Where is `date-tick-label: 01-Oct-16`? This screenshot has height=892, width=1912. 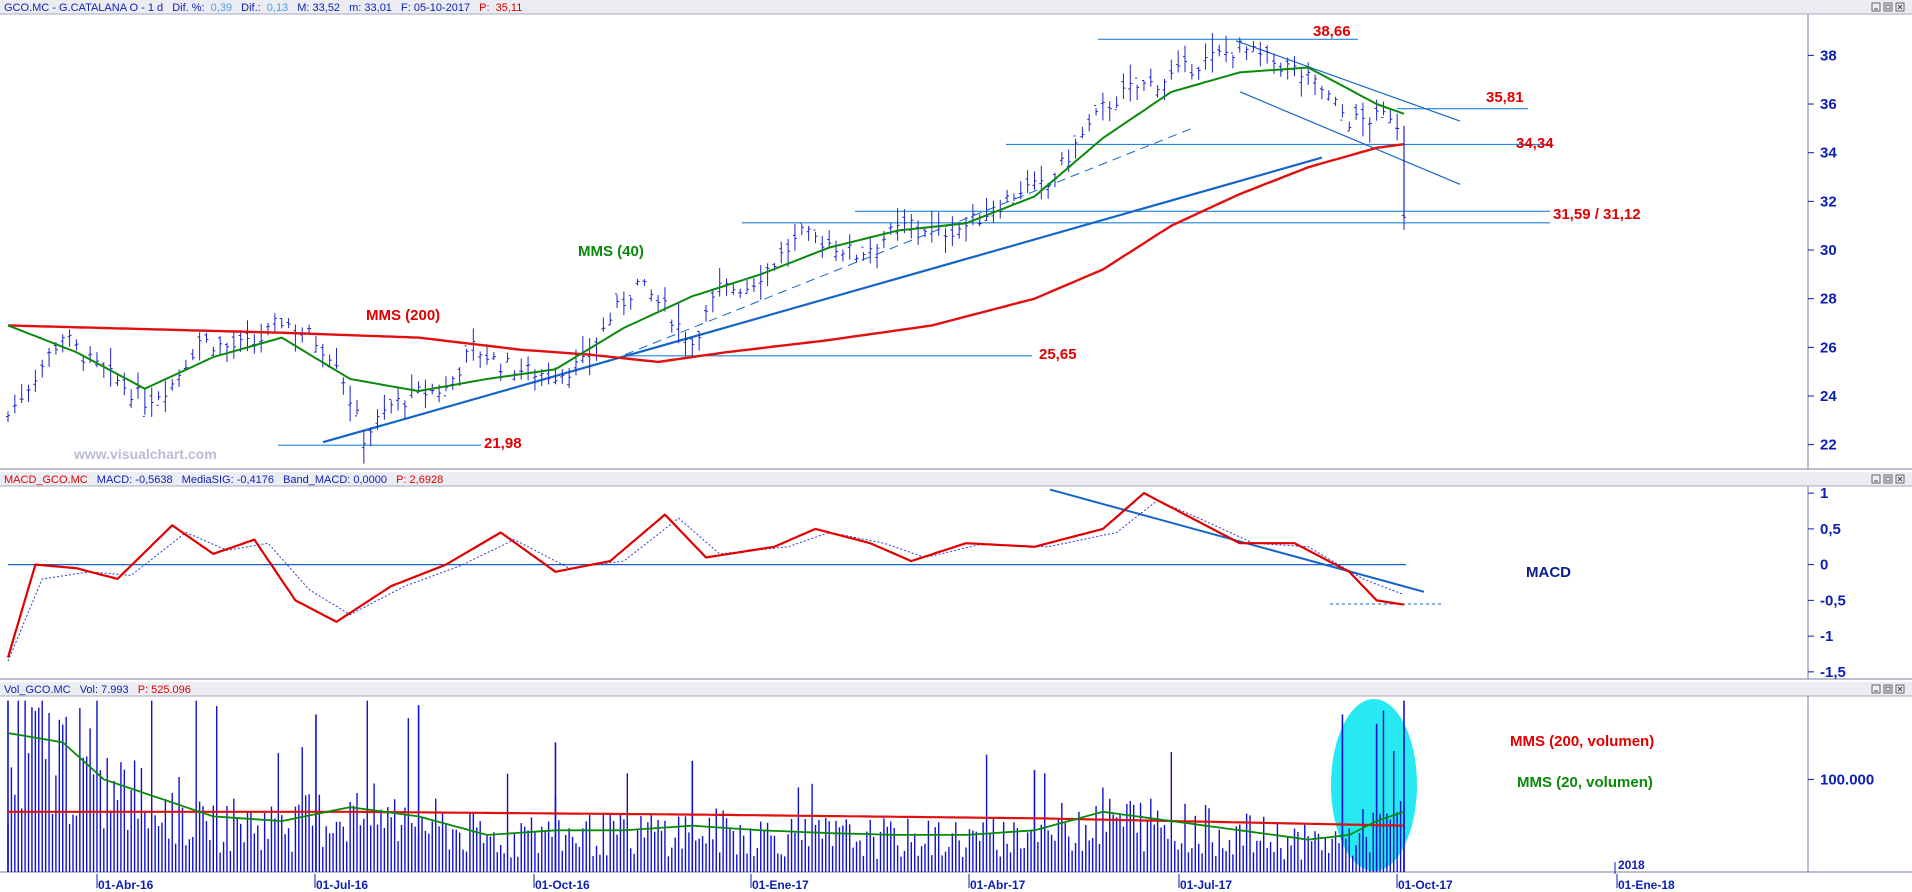 date-tick-label: 01-Oct-16 is located at coordinates (562, 885).